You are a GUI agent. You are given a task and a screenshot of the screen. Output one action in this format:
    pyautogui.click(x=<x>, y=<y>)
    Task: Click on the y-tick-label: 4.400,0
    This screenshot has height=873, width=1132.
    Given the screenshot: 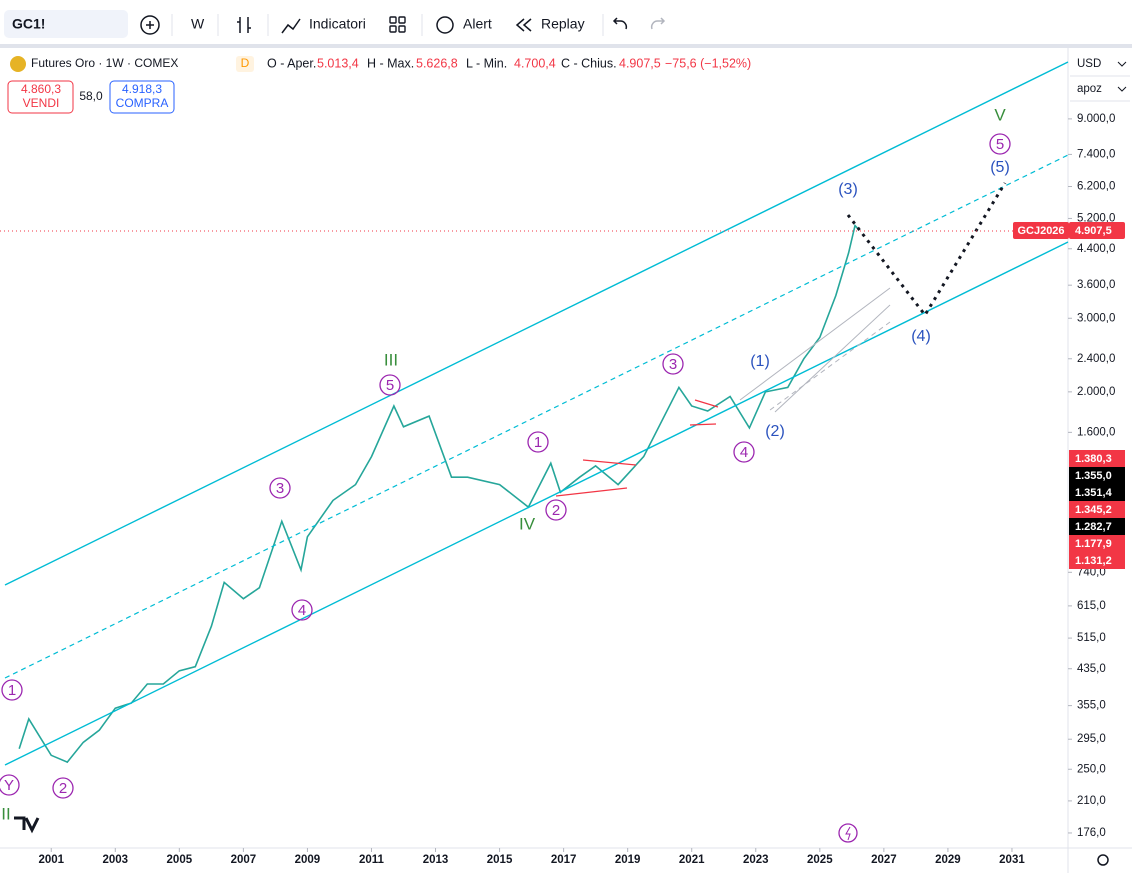 What is the action you would take?
    pyautogui.click(x=1096, y=249)
    